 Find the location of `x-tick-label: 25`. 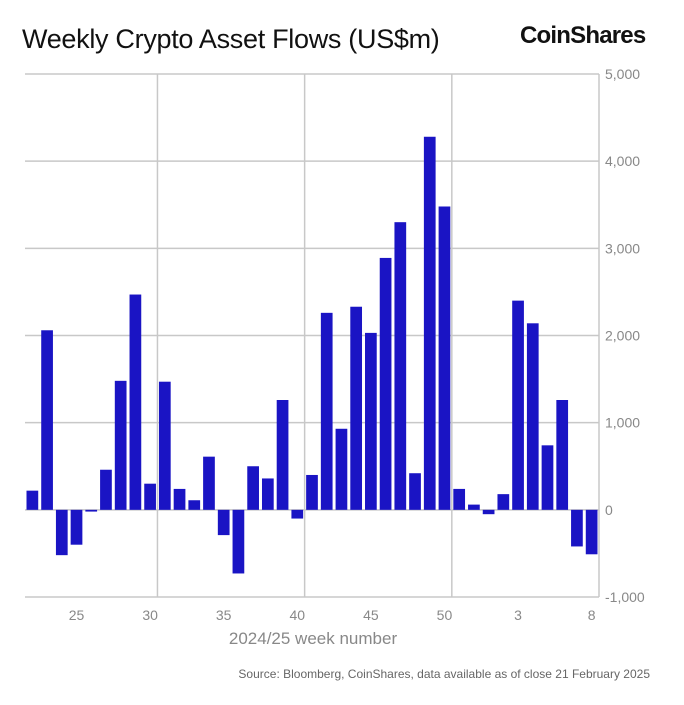

x-tick-label: 25 is located at coordinates (77, 615).